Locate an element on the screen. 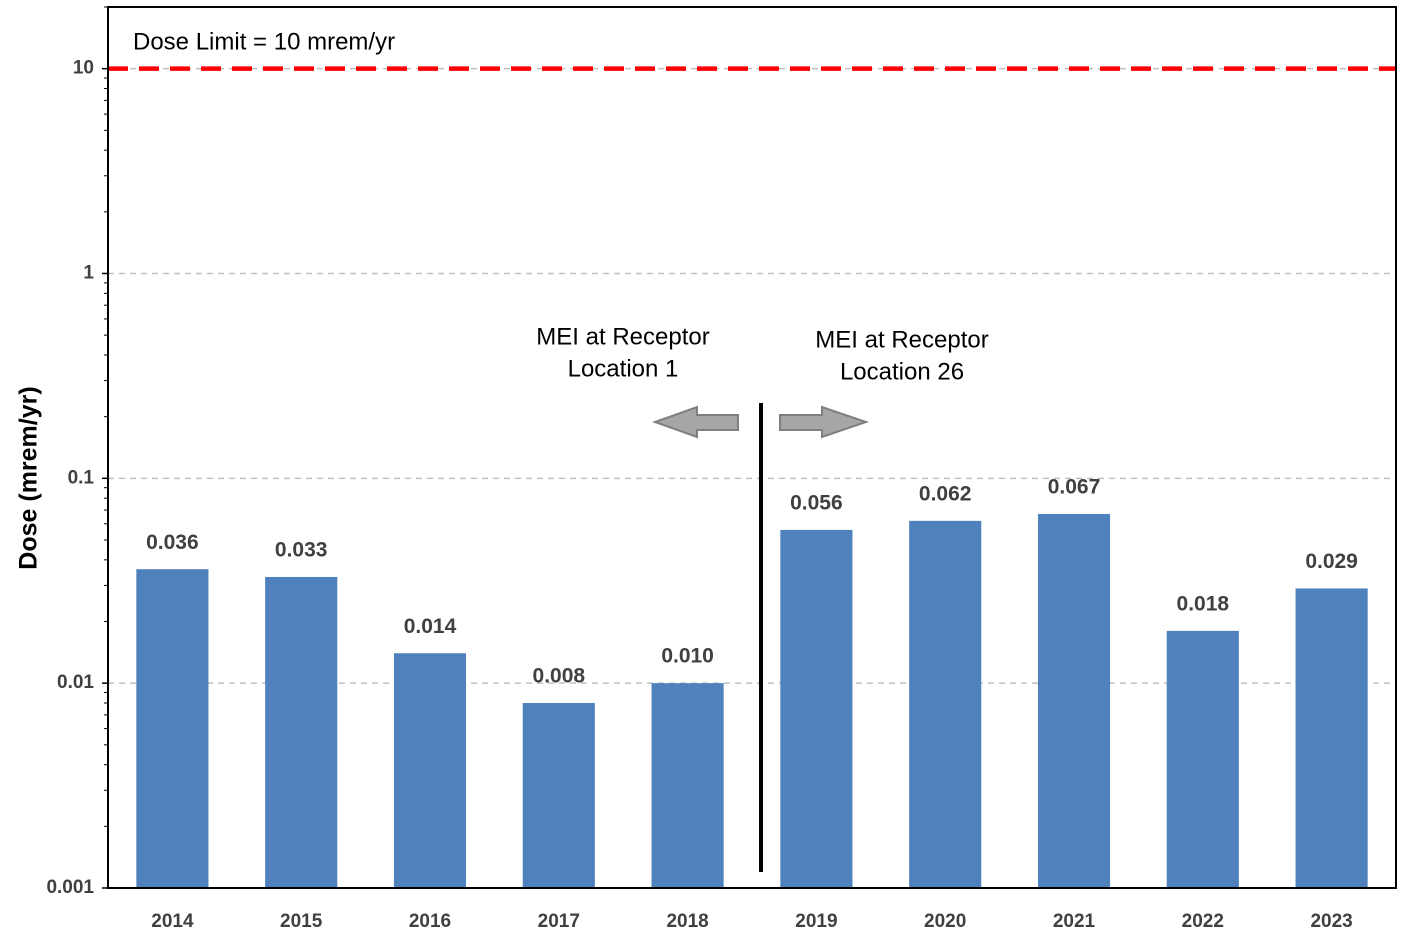 Image resolution: width=1418 pixels, height=936 pixels. x-tick-label: 2016 is located at coordinates (430, 921).